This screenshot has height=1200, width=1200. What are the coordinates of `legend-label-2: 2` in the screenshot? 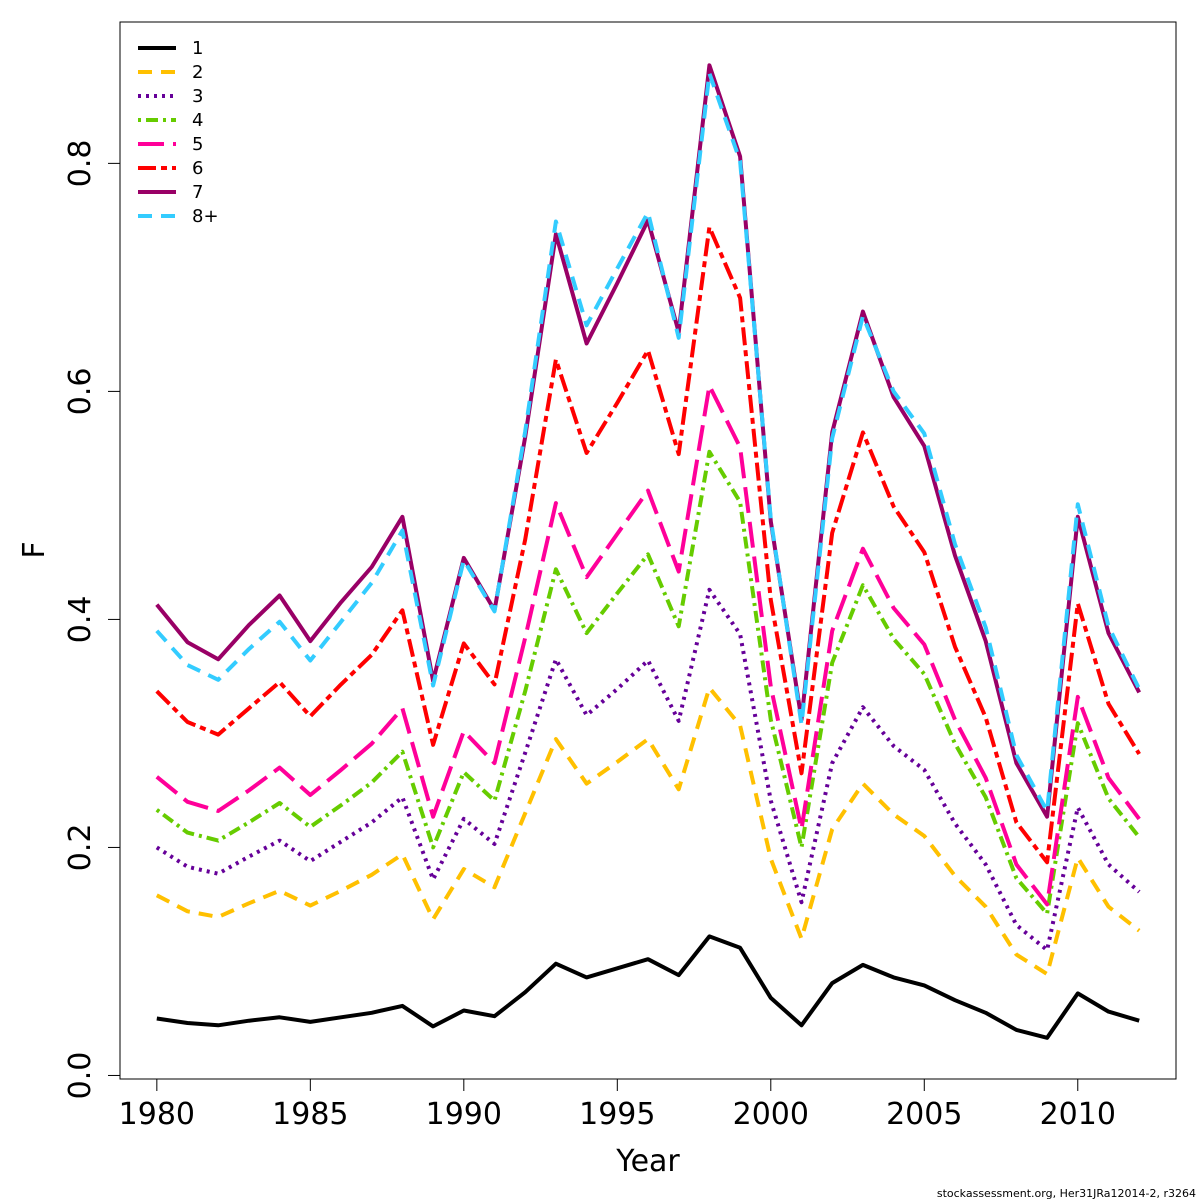 It's located at (197, 72).